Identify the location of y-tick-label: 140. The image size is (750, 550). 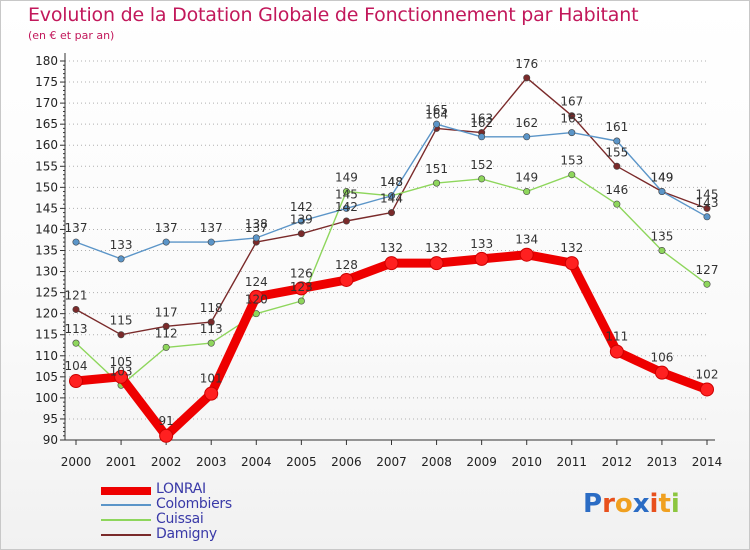
(46, 229).